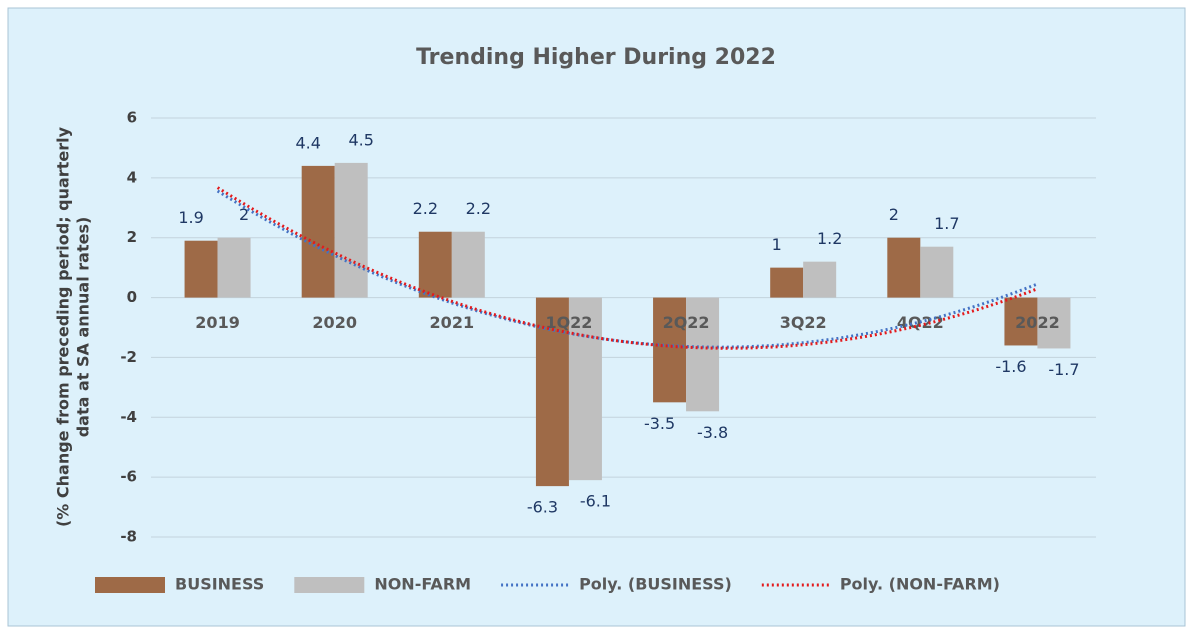  Describe the element at coordinates (422, 584) in the screenshot. I see `legend-label: NON-FARM` at that location.